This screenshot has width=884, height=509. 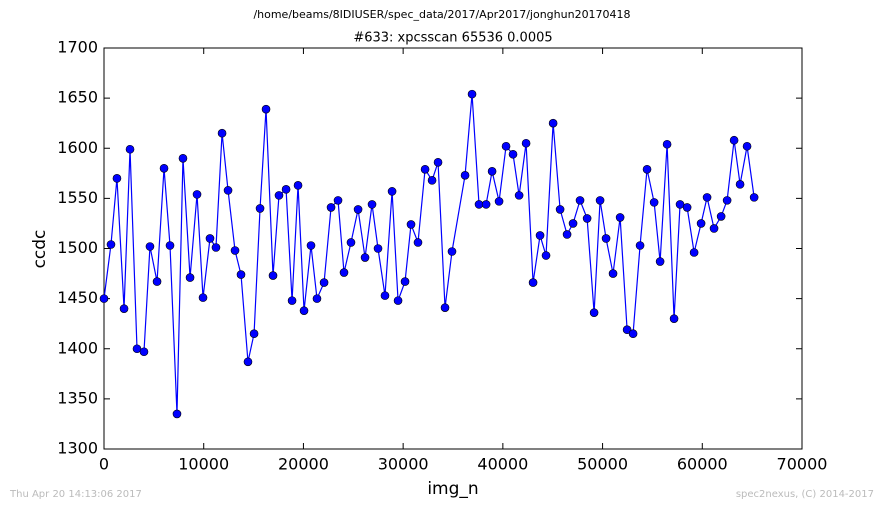 I want to click on footer-right: spec2nexus, (C) 2014-2017, so click(x=805, y=494).